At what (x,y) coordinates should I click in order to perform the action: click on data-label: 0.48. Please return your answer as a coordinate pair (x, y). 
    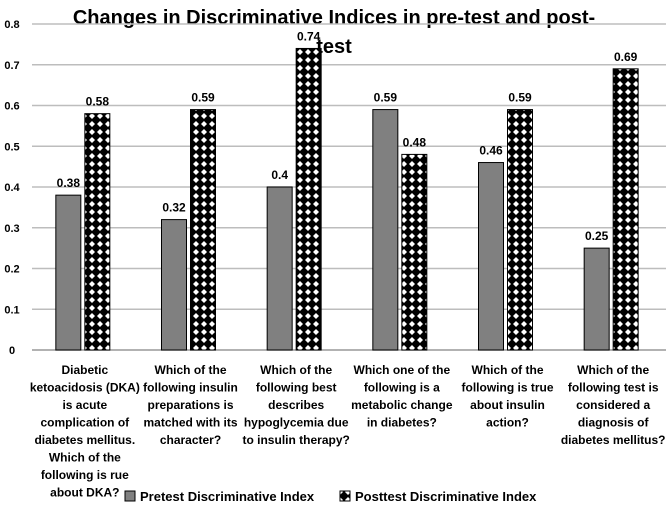
    Looking at the image, I should click on (415, 142).